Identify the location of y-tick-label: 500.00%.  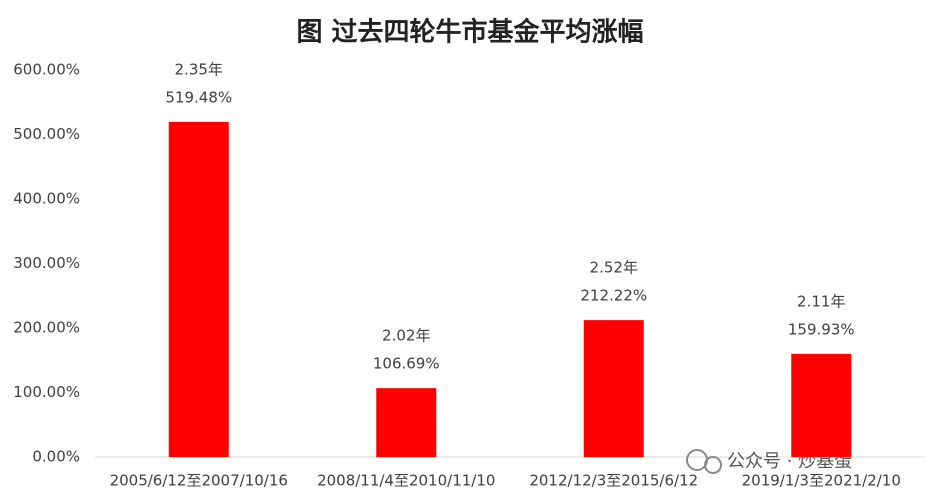
(46, 134).